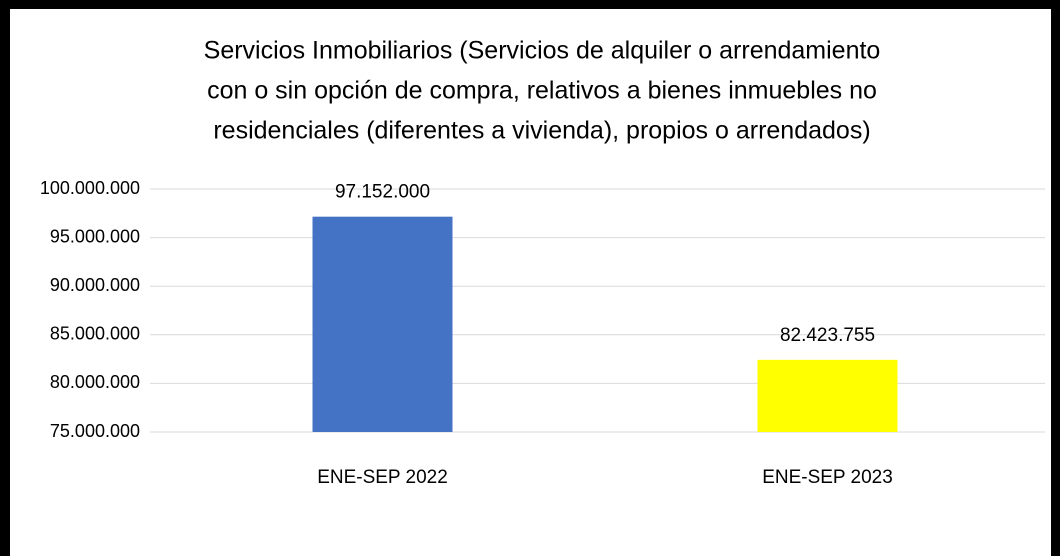 This screenshot has height=556, width=1060. What do you see at coordinates (1055, 278) in the screenshot?
I see `frame-right` at bounding box center [1055, 278].